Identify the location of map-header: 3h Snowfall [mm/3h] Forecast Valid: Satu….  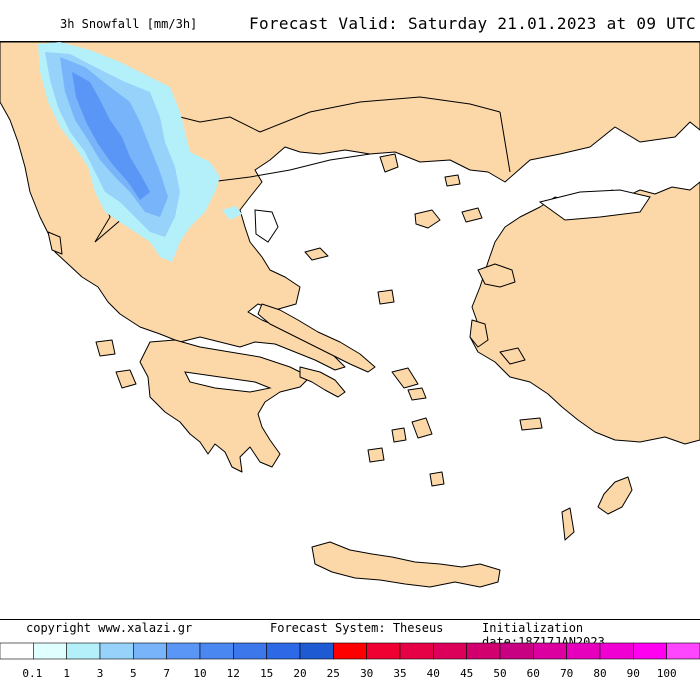
(350, 20).